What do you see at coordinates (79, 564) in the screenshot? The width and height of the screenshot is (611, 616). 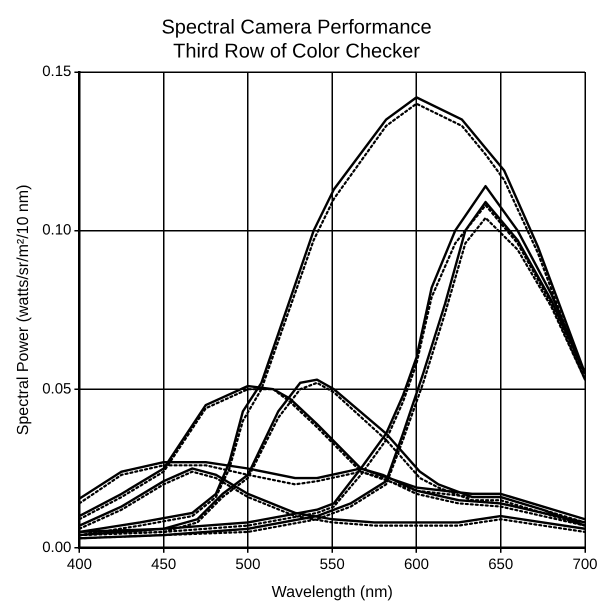 I see `x-tick-label: 400` at bounding box center [79, 564].